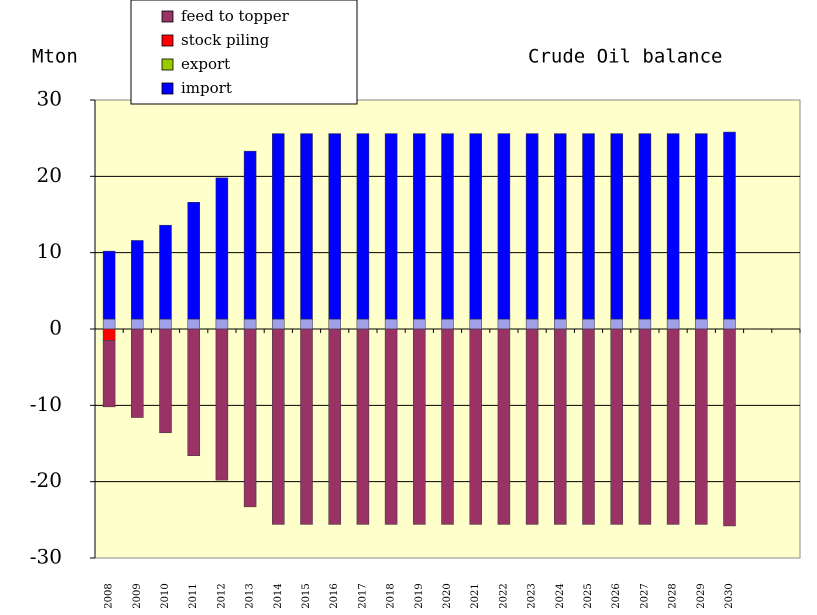 The width and height of the screenshot is (817, 615). What do you see at coordinates (193, 595) in the screenshot?
I see `x-tick-label: 2011` at bounding box center [193, 595].